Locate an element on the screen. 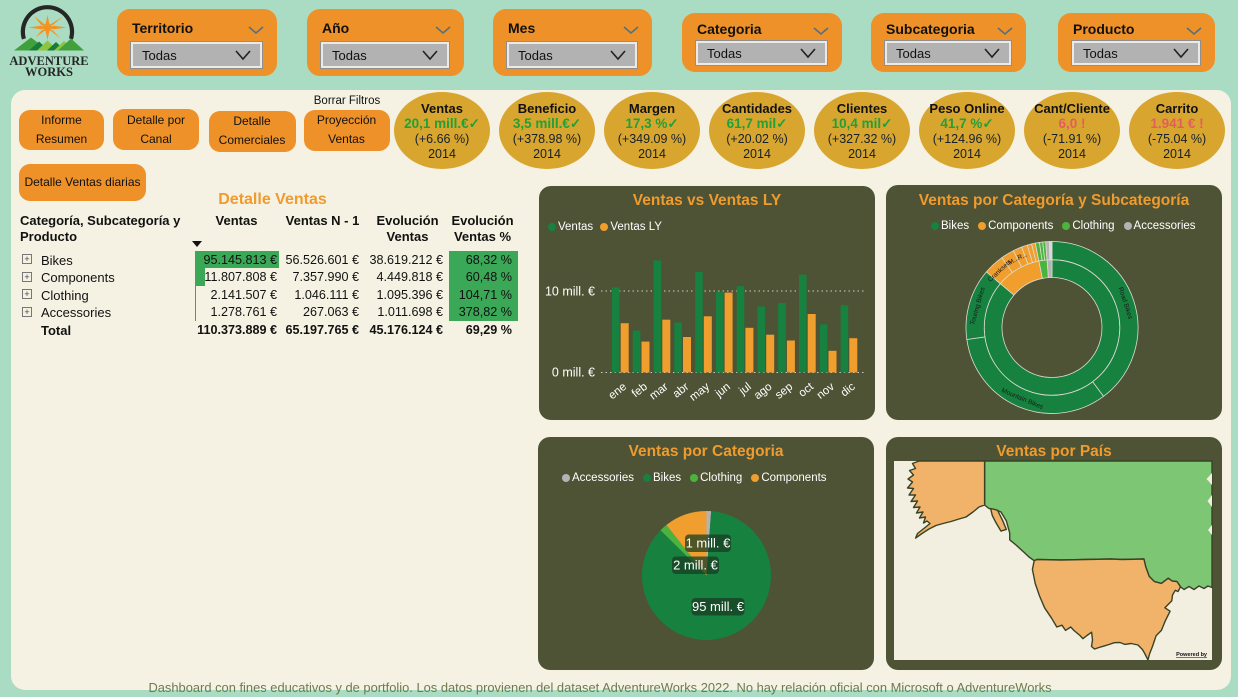 The width and height of the screenshot is (1238, 697). svg-text: sep is located at coordinates (784, 391).